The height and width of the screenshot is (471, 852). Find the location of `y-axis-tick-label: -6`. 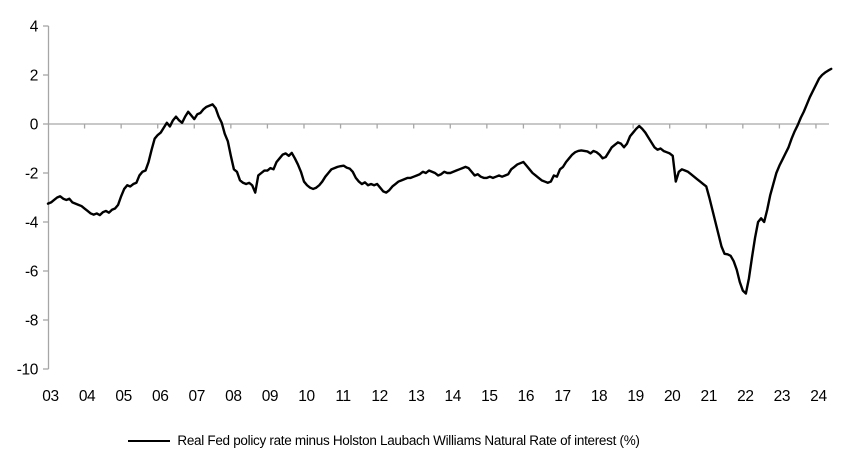

y-axis-tick-label: -6 is located at coordinates (31, 272).